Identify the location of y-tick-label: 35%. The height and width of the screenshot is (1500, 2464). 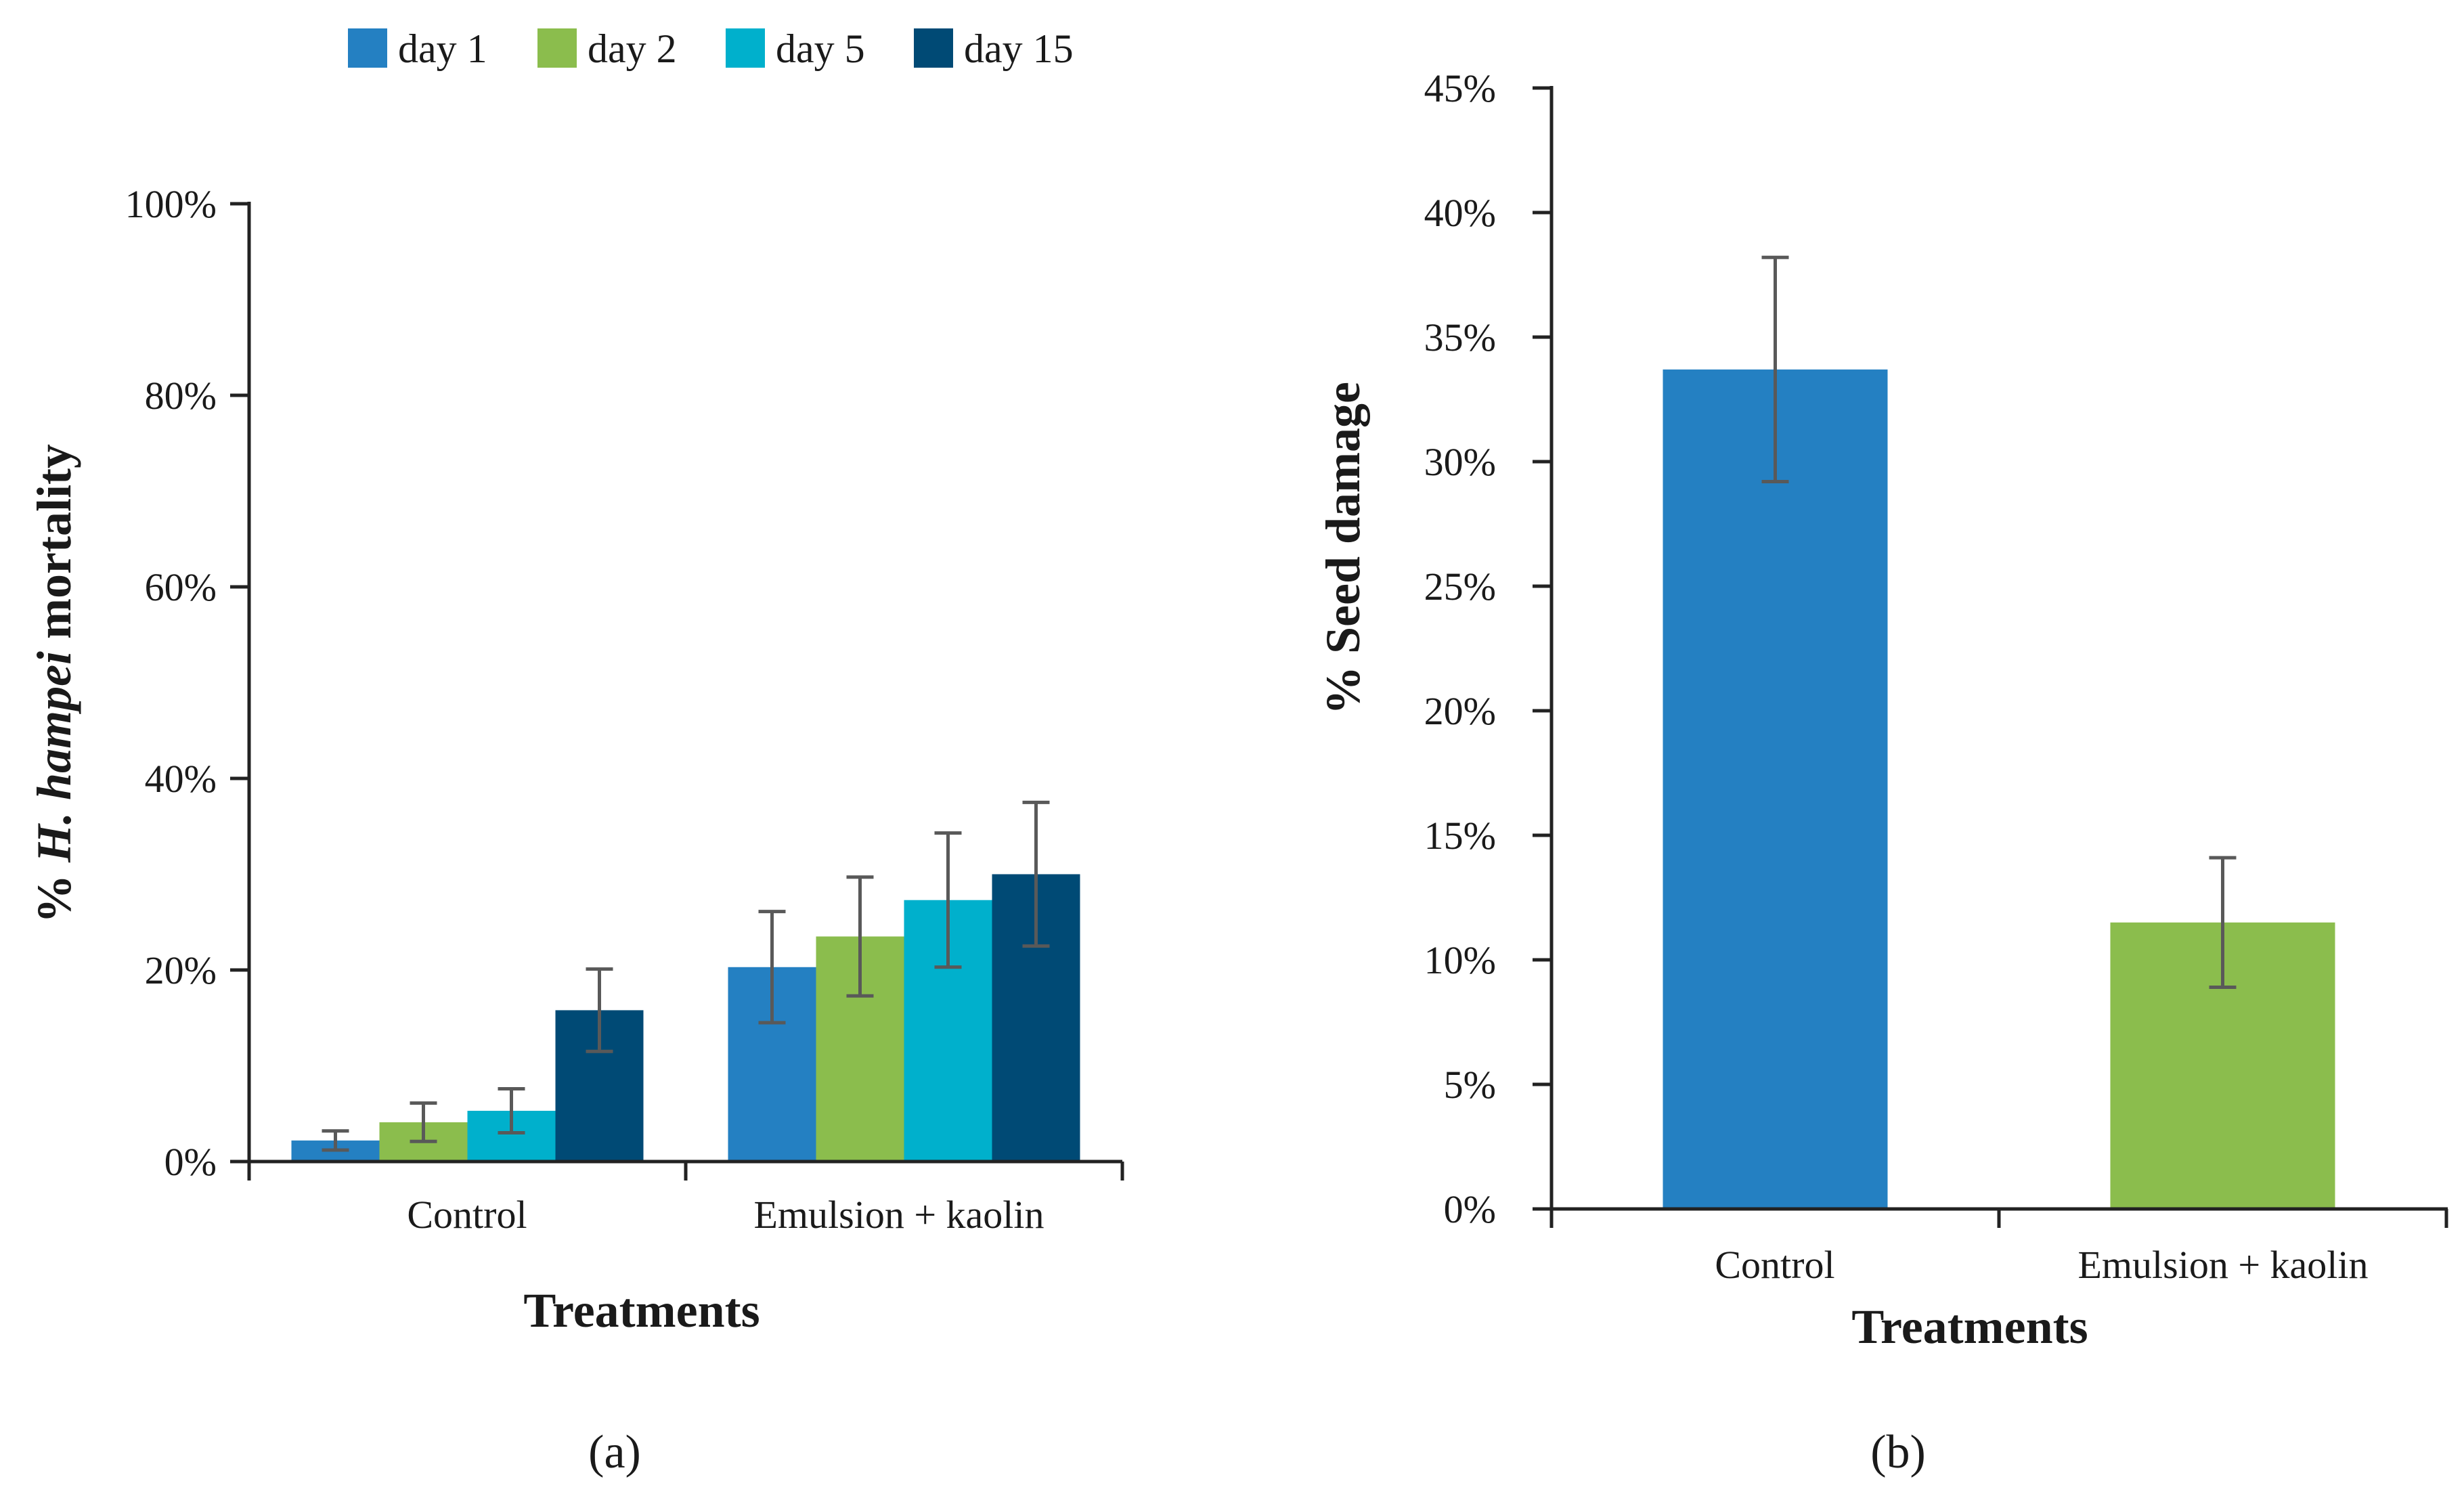
(1460, 337).